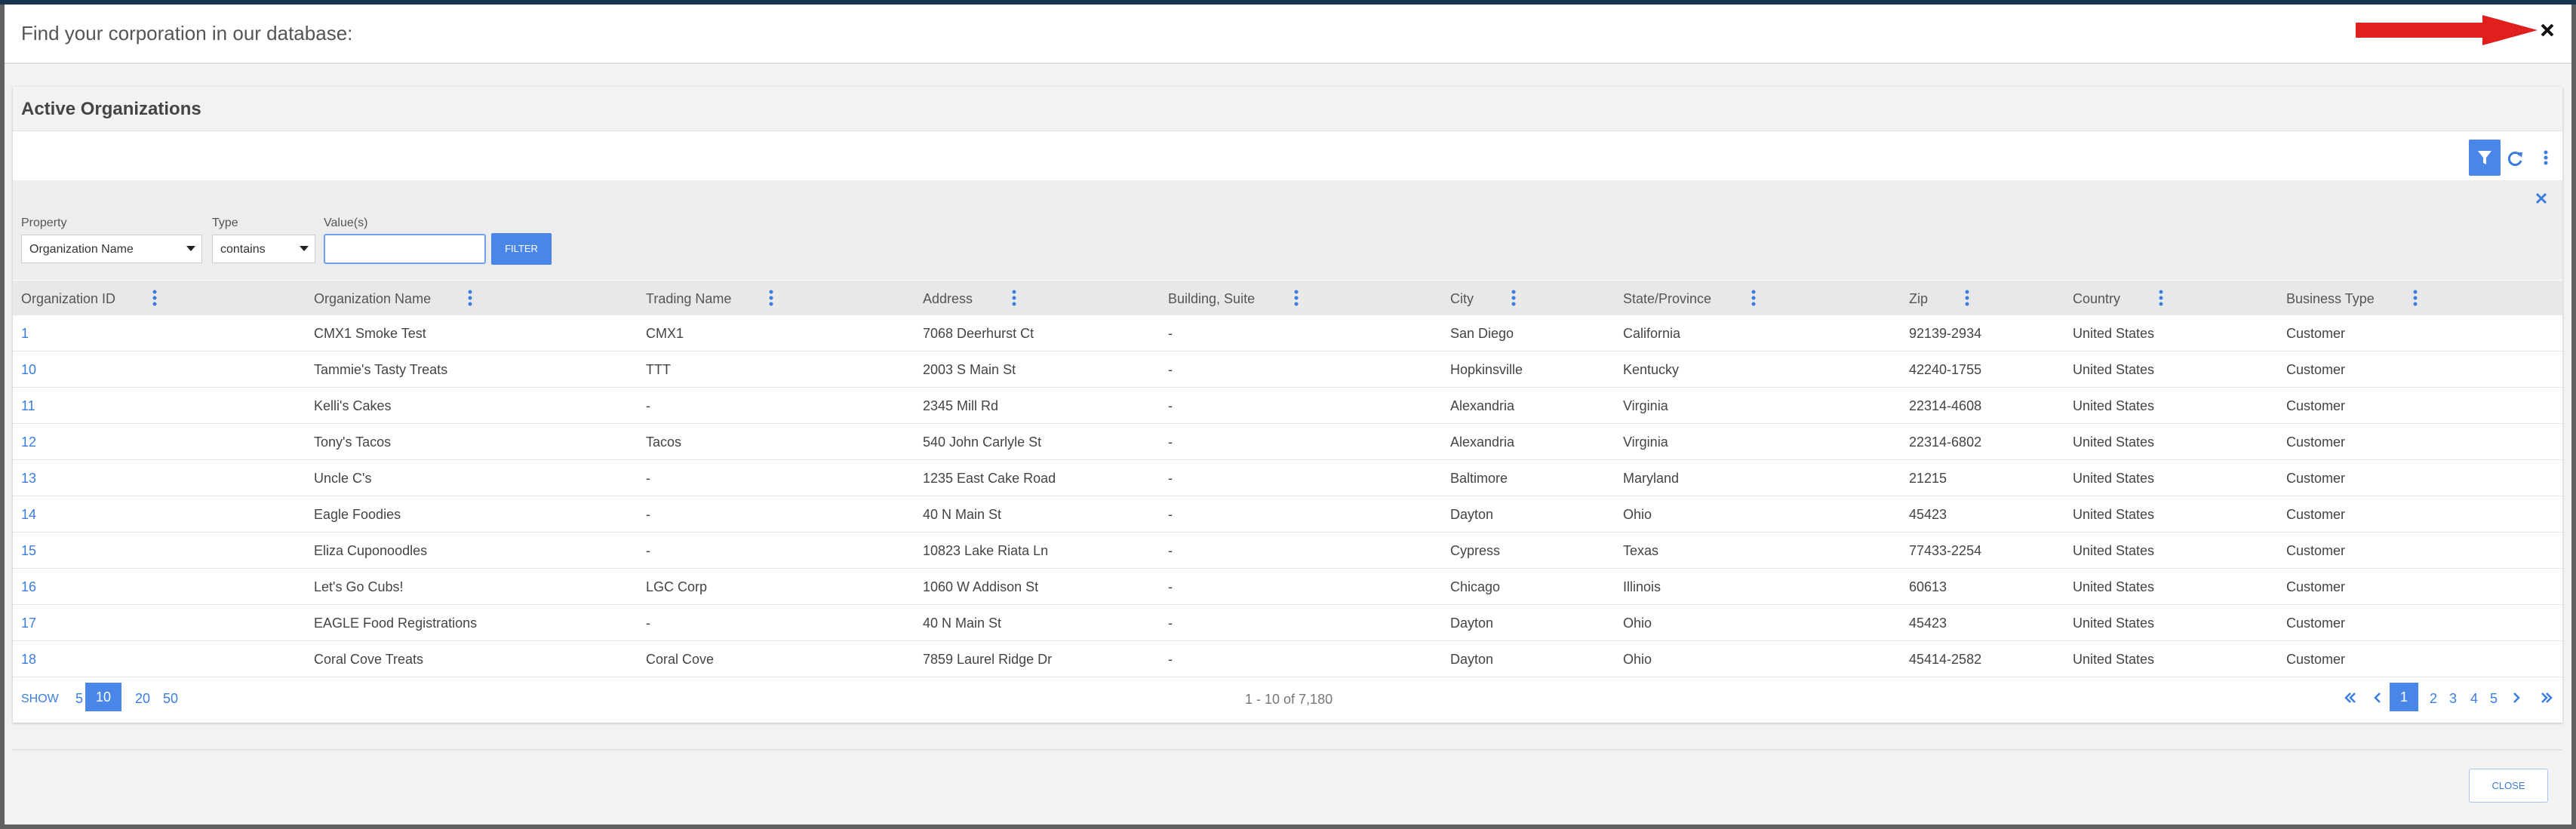 The image size is (2576, 829). I want to click on org-id-link: 14, so click(29, 514).